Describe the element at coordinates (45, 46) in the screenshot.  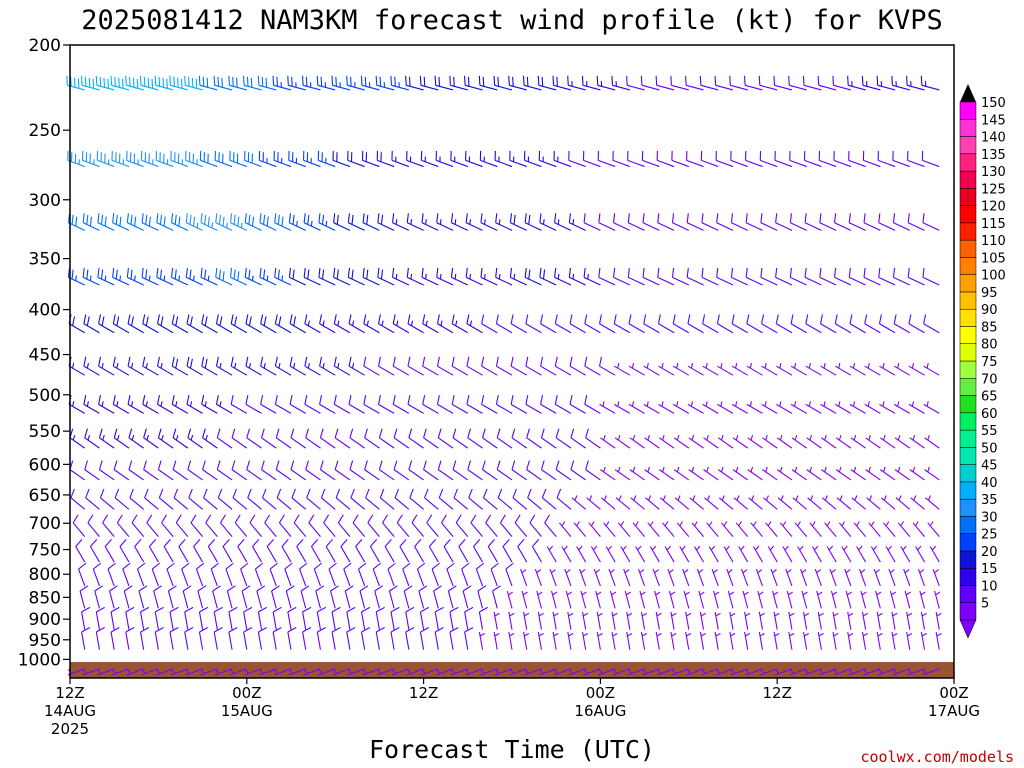
I see `y-tick-label: 200` at that location.